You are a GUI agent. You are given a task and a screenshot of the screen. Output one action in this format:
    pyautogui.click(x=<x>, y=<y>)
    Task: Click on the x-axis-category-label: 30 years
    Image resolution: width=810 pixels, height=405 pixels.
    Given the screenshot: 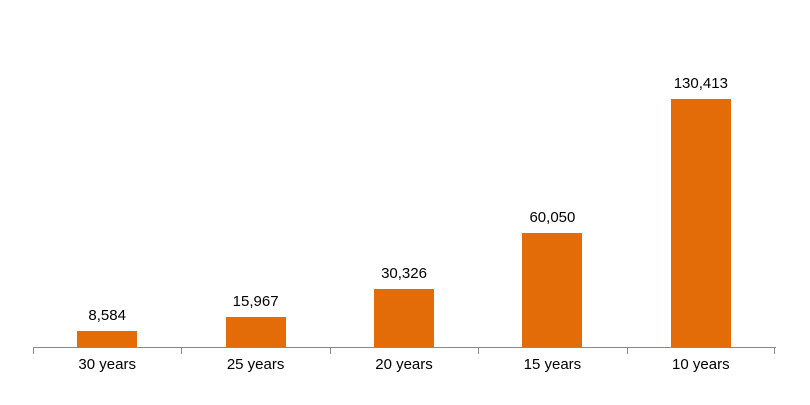 What is the action you would take?
    pyautogui.click(x=107, y=364)
    